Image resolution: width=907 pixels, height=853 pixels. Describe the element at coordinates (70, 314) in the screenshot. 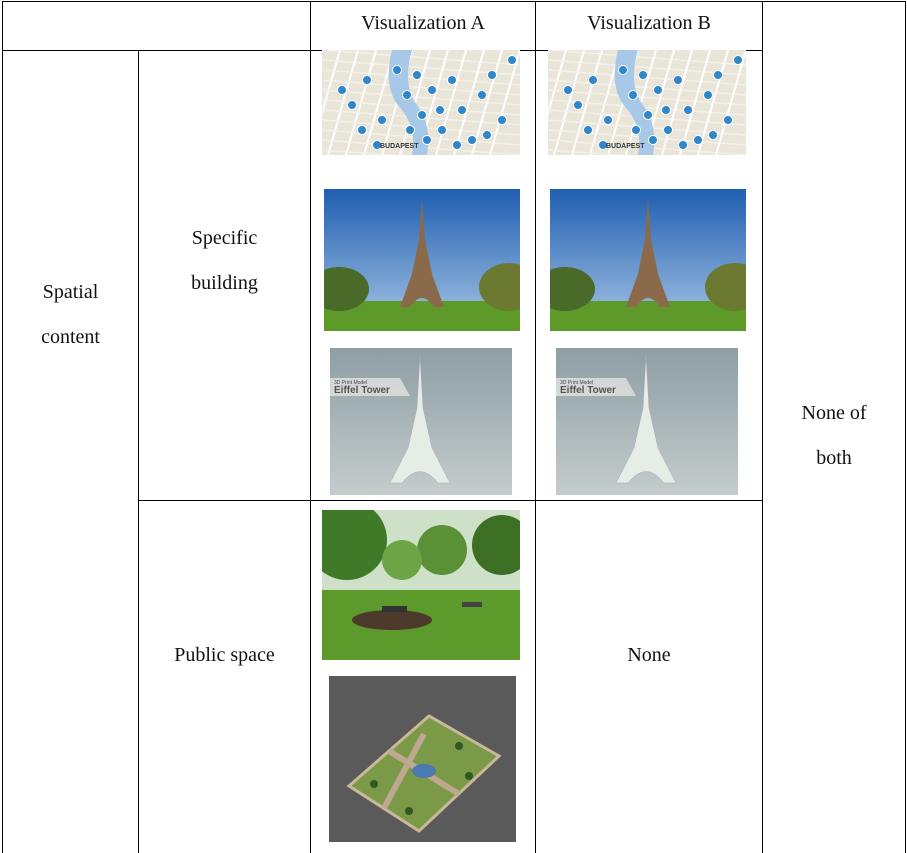

I see `cell-text: Spatial content` at that location.